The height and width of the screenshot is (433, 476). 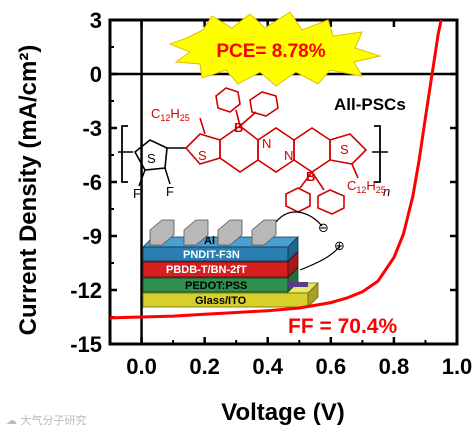 I want to click on y-tick-label: -6, so click(x=92, y=182).